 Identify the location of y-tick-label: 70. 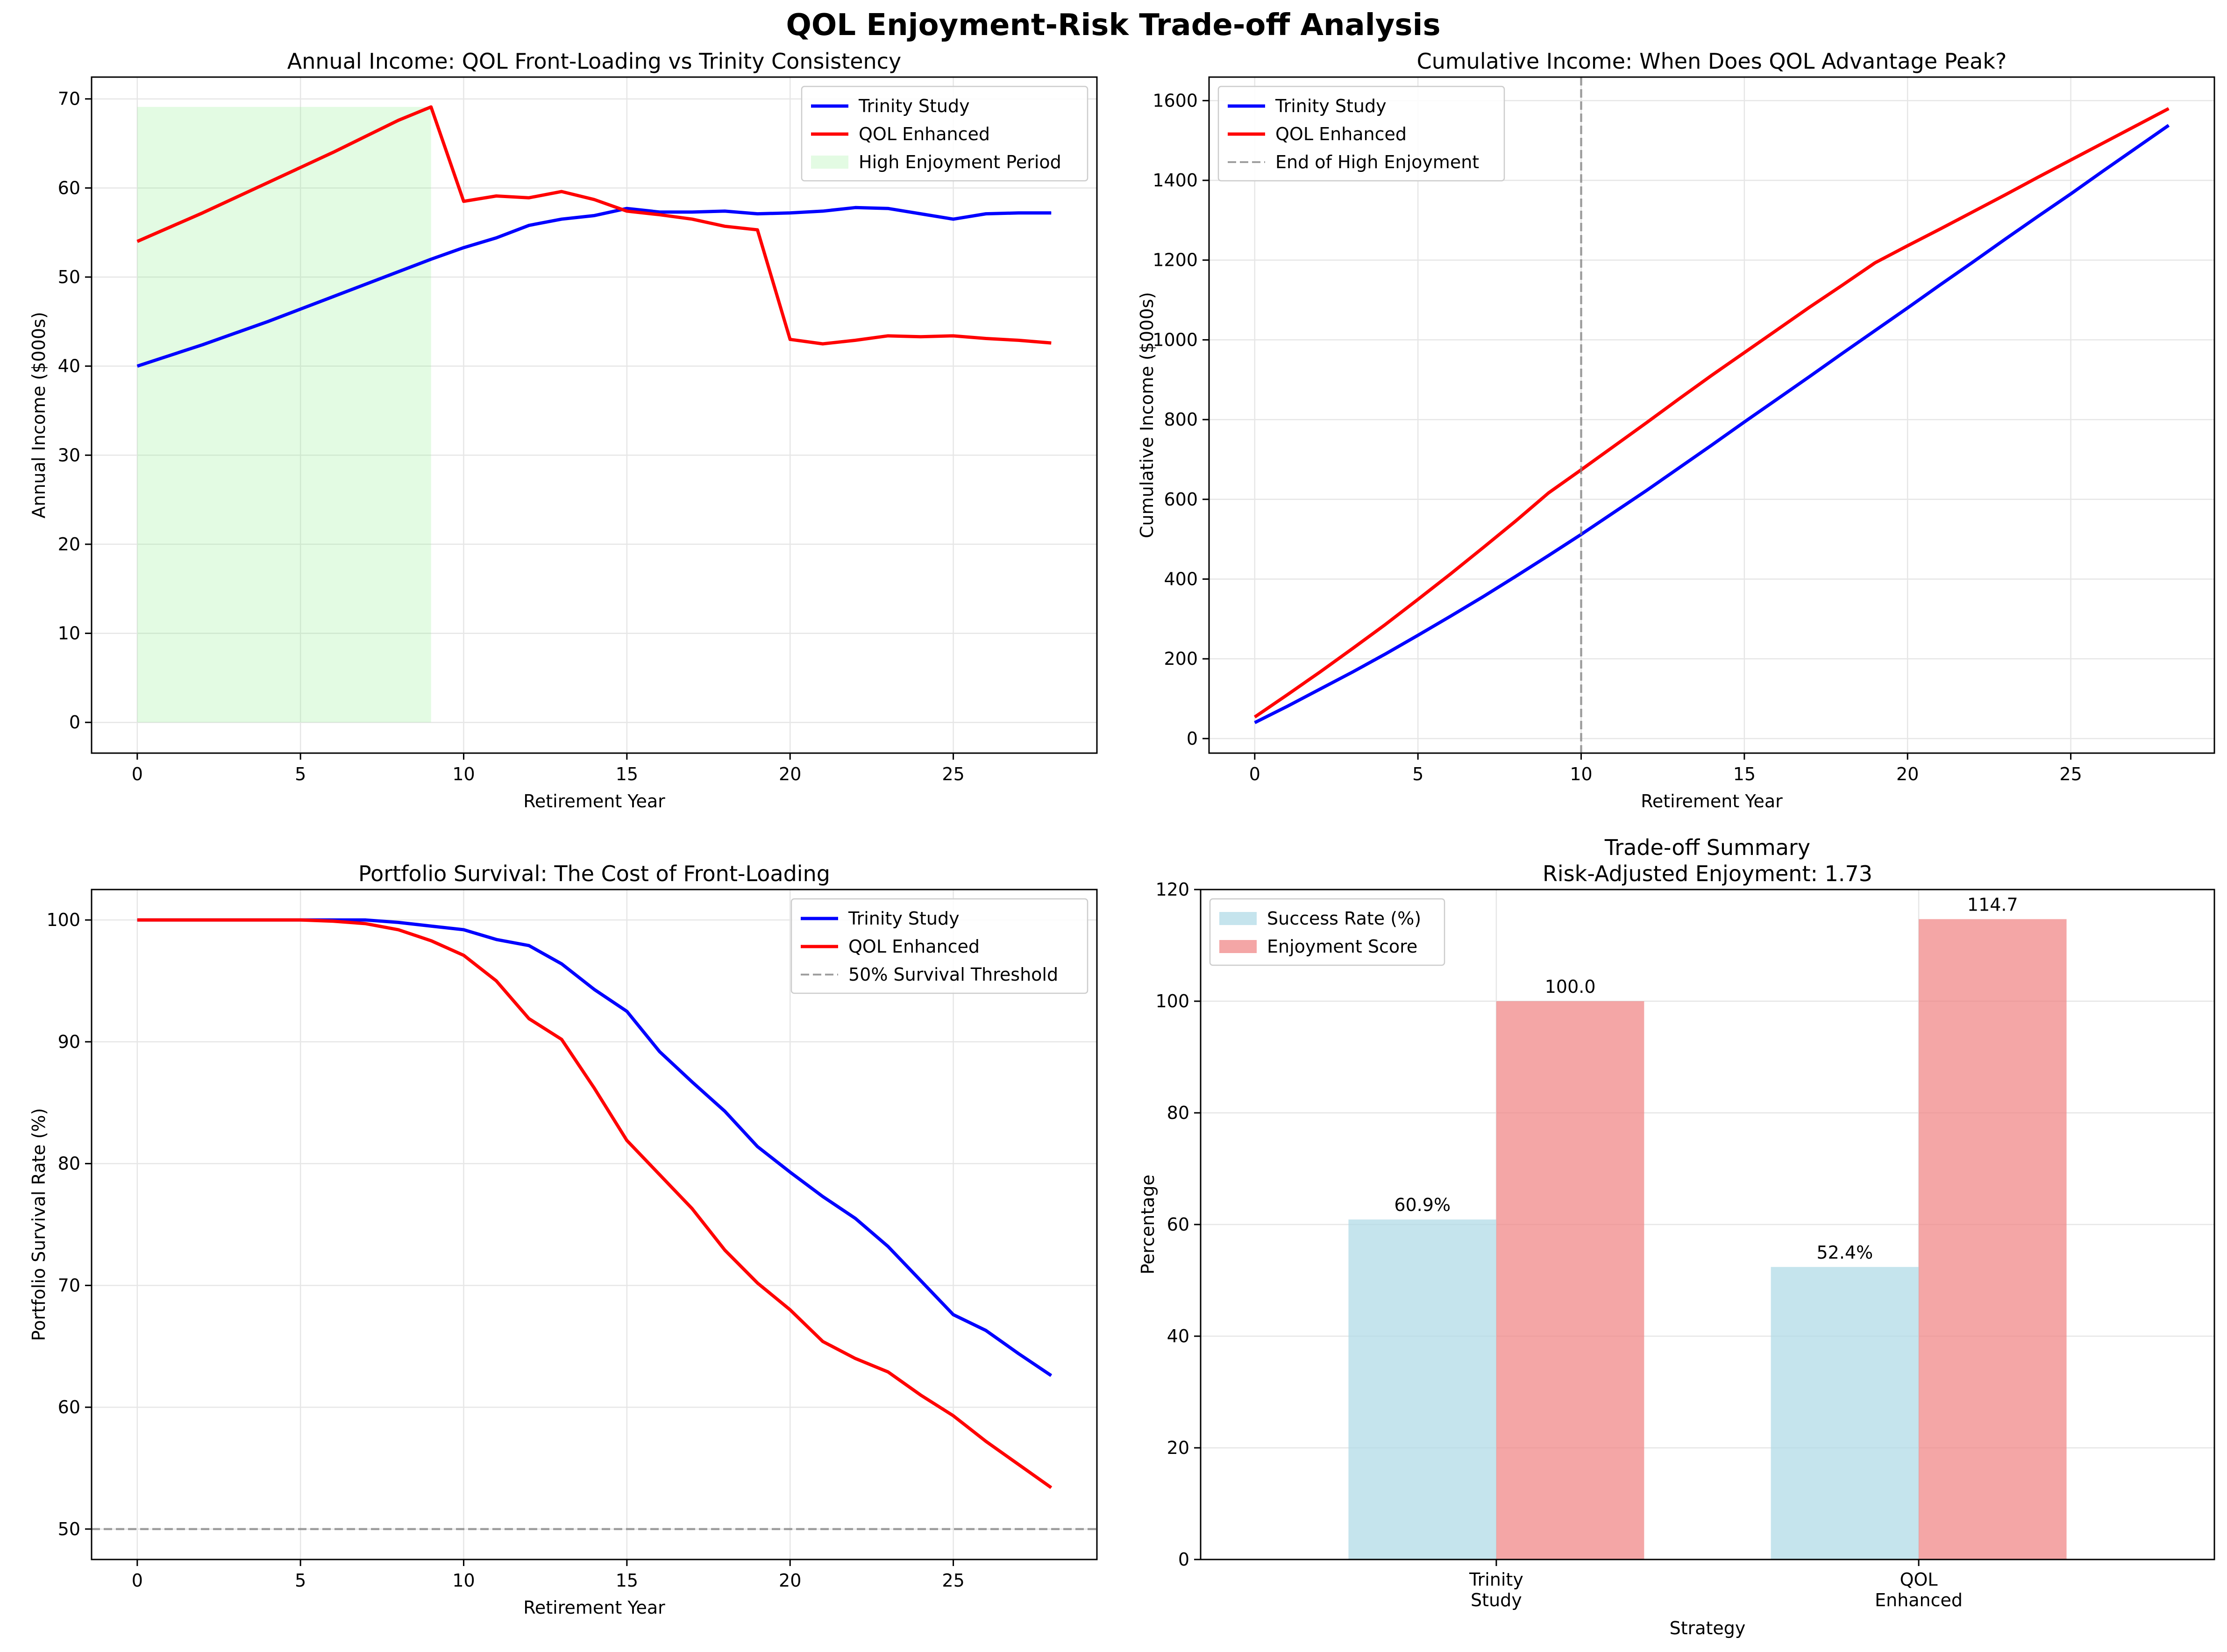
(69, 99).